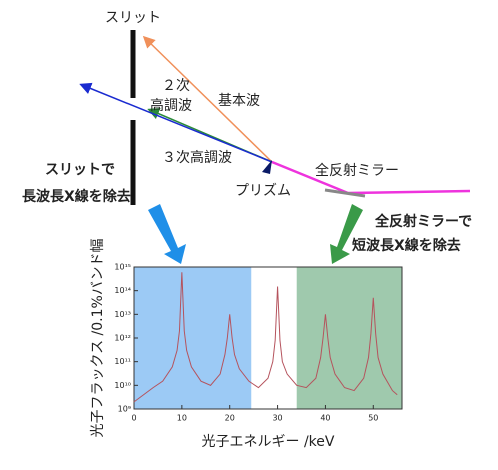 The image size is (498, 470). I want to click on y-tick-label: 10¹⁰, so click(122, 385).